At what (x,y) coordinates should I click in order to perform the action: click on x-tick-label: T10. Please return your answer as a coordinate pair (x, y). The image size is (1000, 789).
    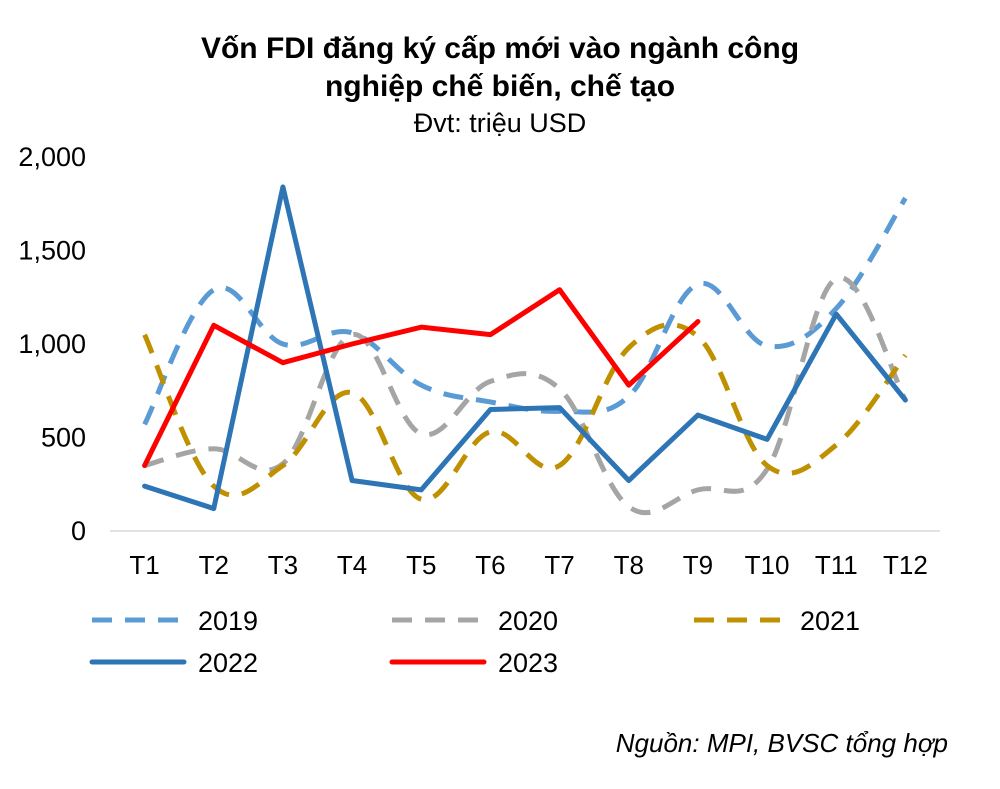
    Looking at the image, I should click on (767, 565).